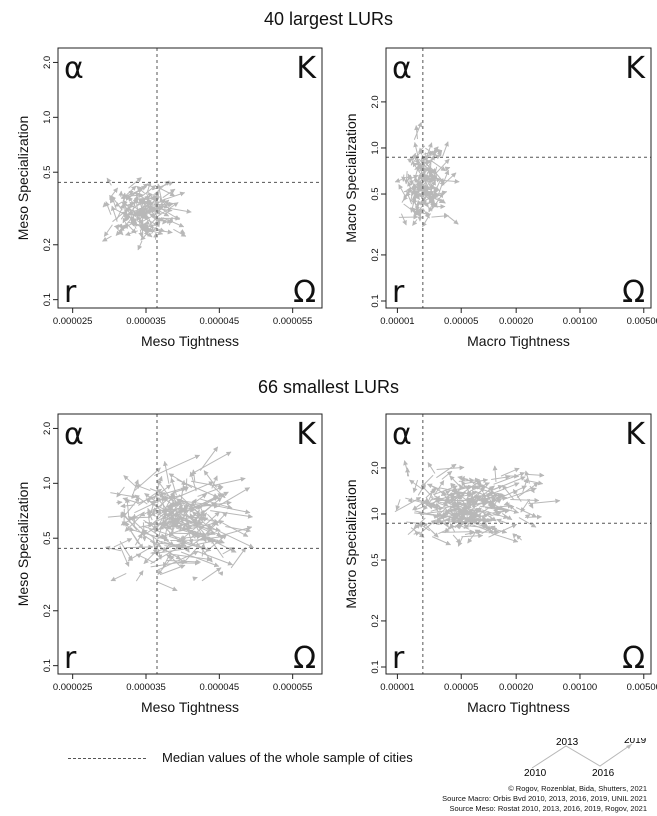  What do you see at coordinates (427, 174) in the screenshot?
I see `trajectory-arrows` at bounding box center [427, 174].